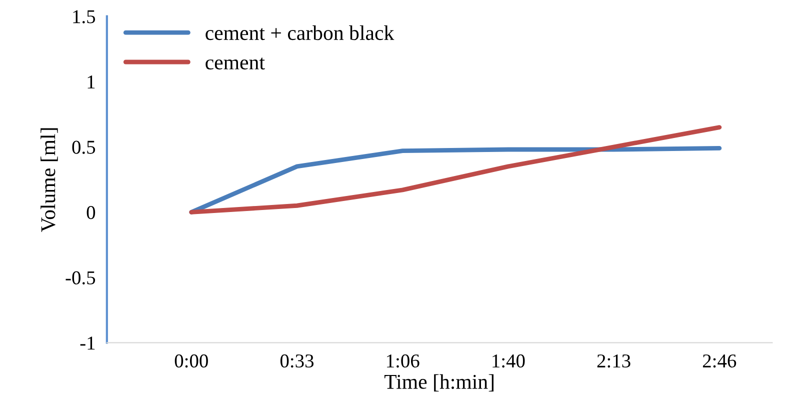  Describe the element at coordinates (300, 32) in the screenshot. I see `legend-label: cement + carbon black` at that location.